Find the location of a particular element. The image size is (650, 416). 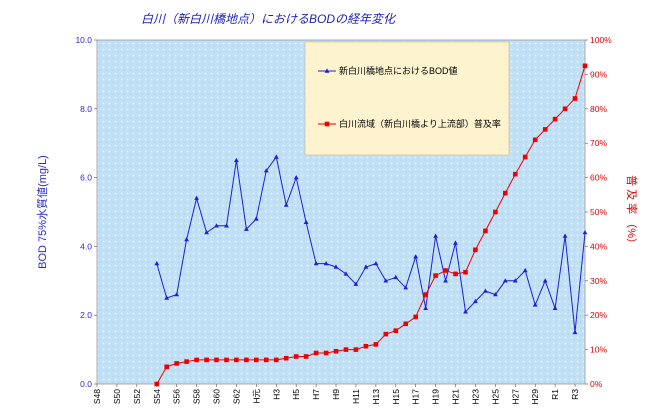

y-right-tick-label: 70% is located at coordinates (598, 143).